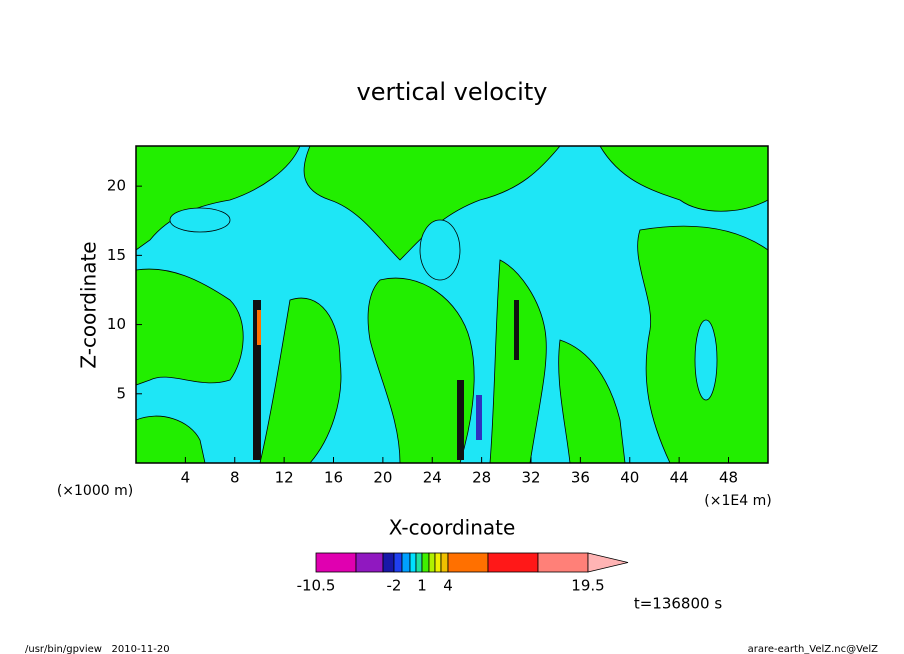 The height and width of the screenshot is (654, 904). Describe the element at coordinates (530, 478) in the screenshot. I see `x-tick-label: 32` at that location.